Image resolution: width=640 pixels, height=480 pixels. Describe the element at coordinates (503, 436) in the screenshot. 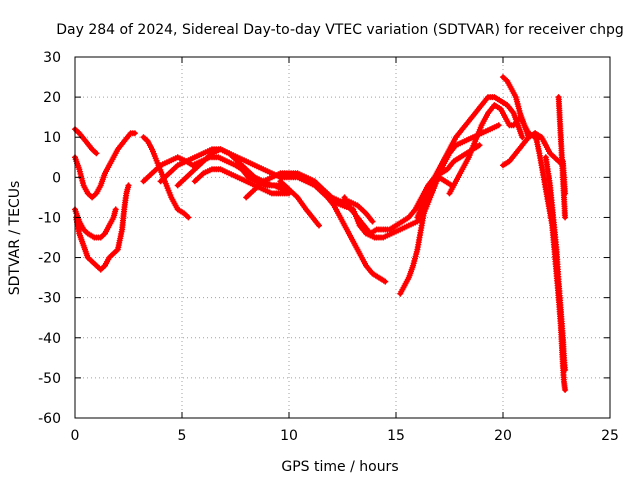

I see `x-tick-label: 20` at that location.